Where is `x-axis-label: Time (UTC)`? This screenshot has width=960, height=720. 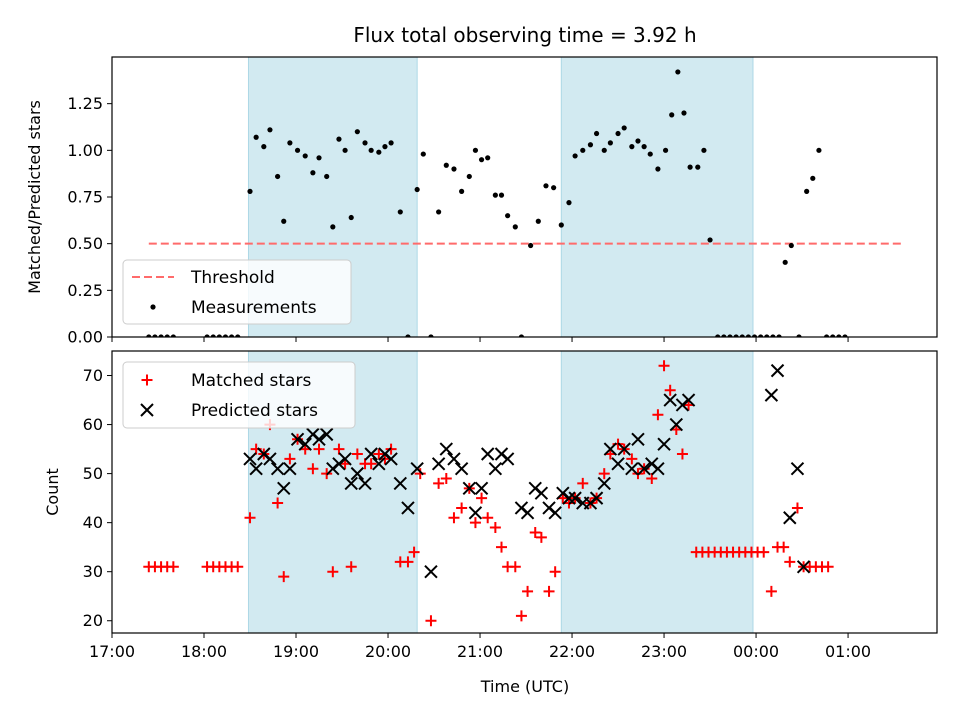 x-axis-label: Time (UTC) is located at coordinates (524, 686).